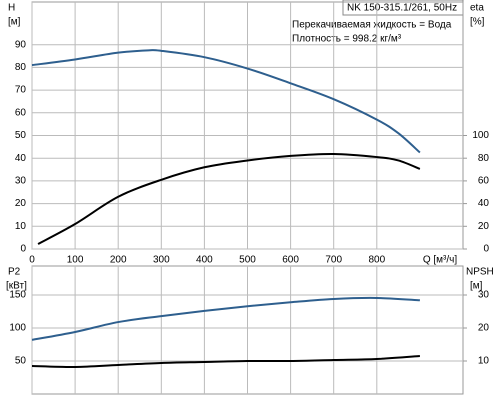 The height and width of the screenshot is (405, 500). What do you see at coordinates (118, 260) in the screenshot?
I see `x-tick-label: 200` at bounding box center [118, 260].